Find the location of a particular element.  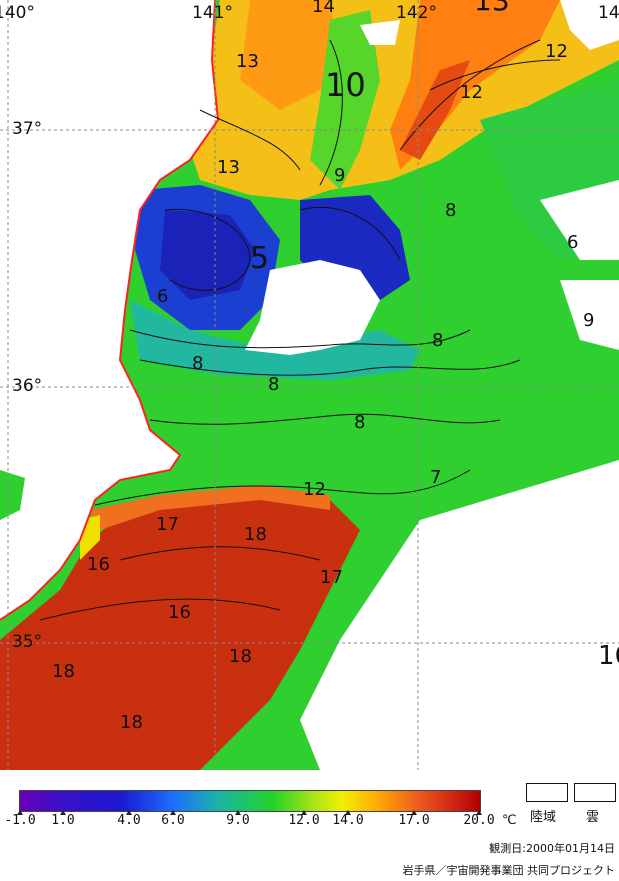

contour-label: 14 is located at coordinates (323, 8).